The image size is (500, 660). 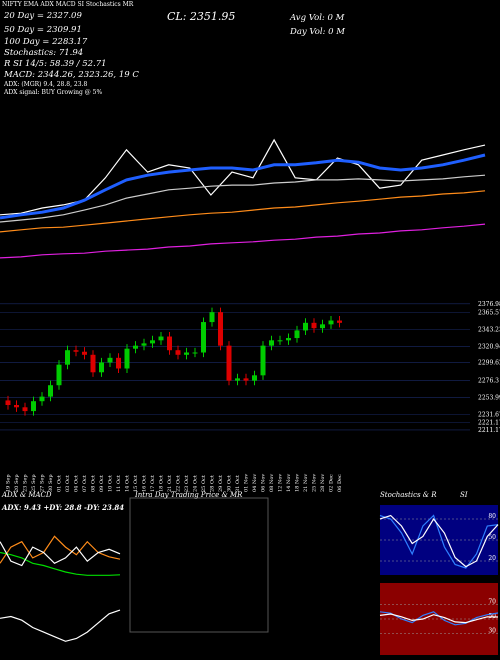 What do you see at coordinates (489, 313) in the screenshot?
I see `y-tick-label: 2365.57` at bounding box center [489, 313].